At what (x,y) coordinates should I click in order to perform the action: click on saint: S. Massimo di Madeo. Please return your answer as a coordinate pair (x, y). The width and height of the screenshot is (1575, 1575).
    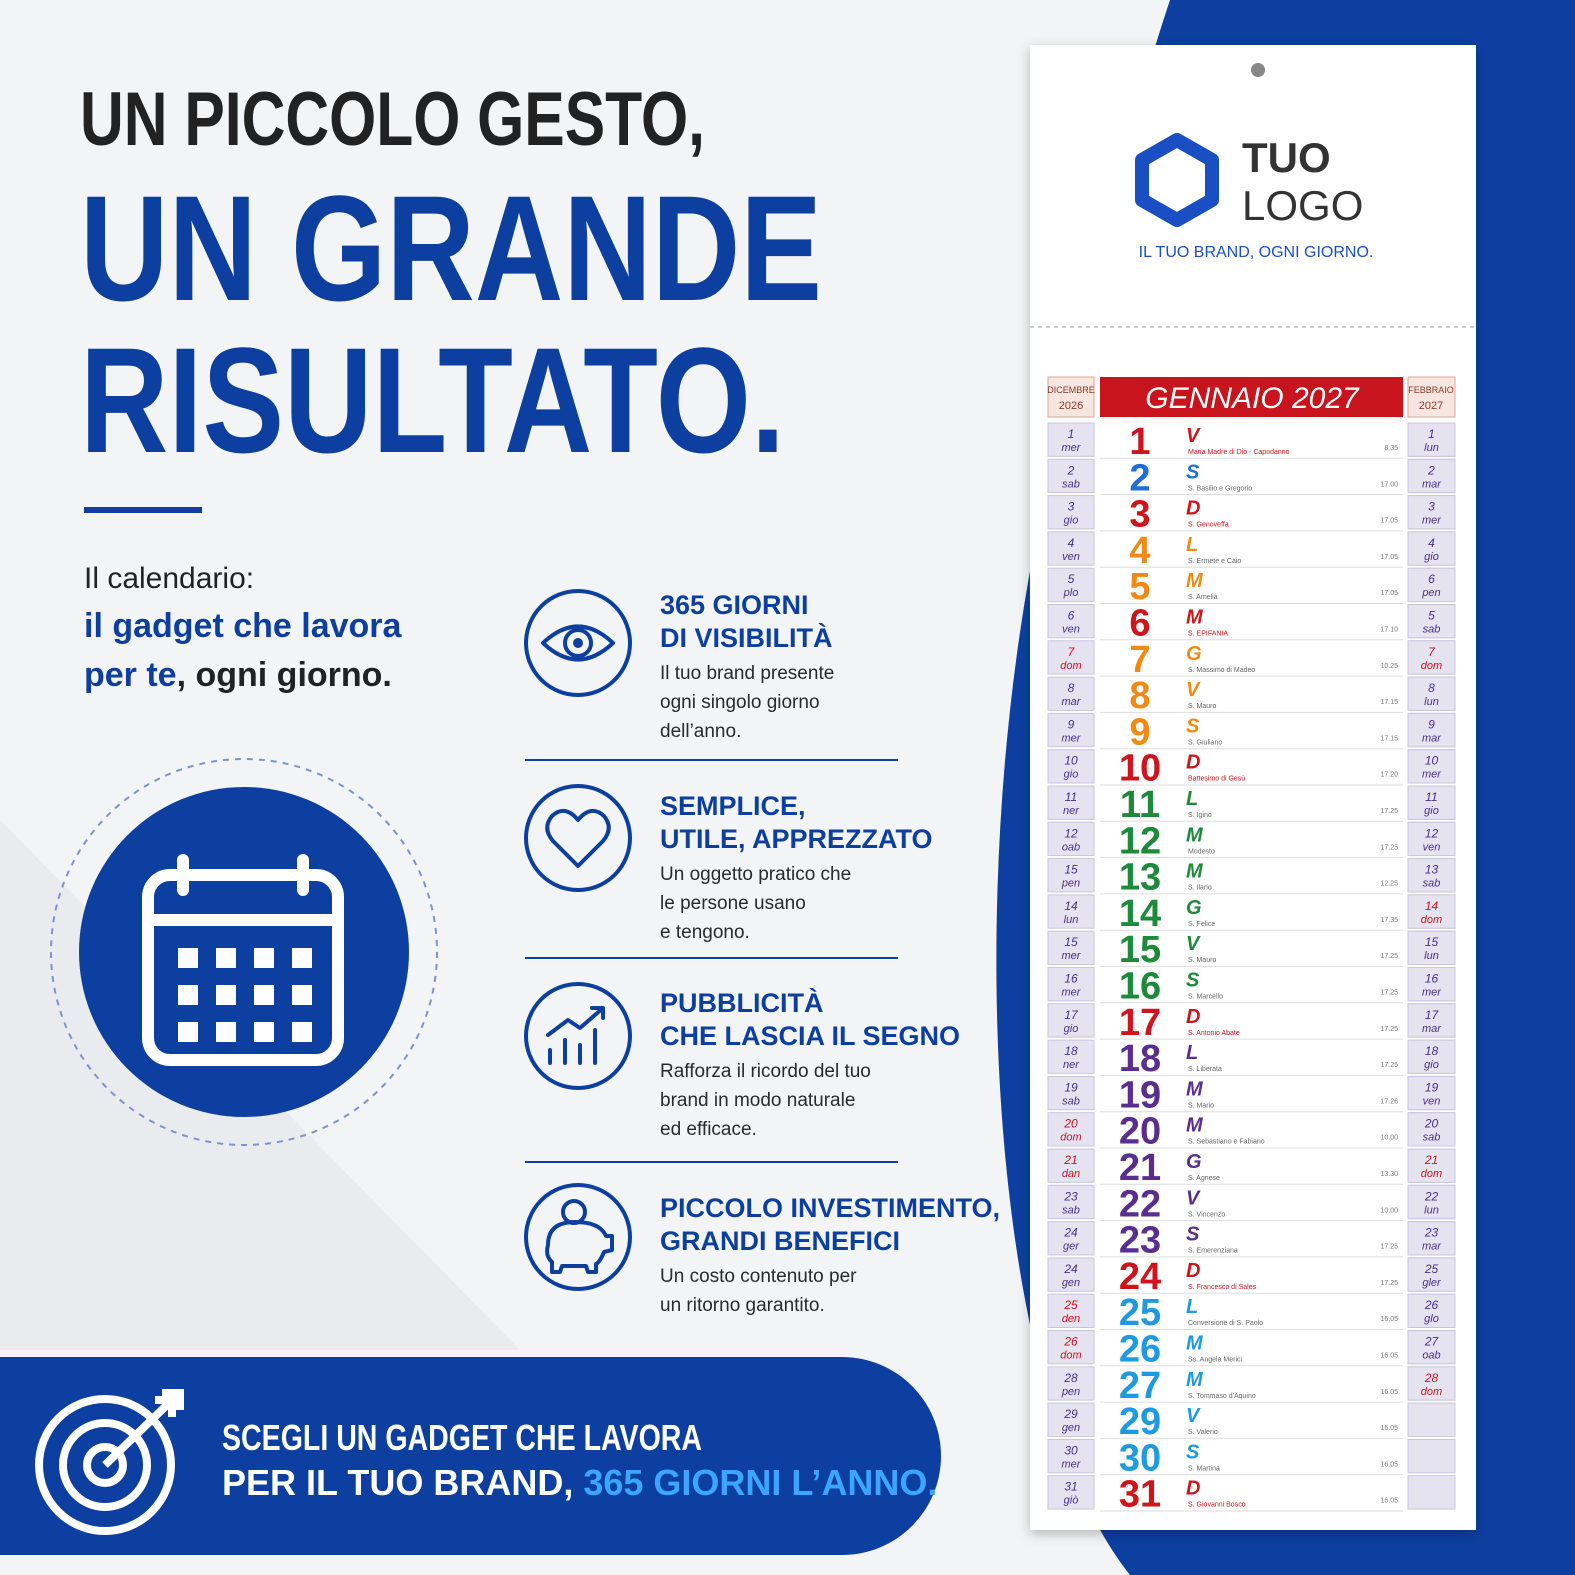
    Looking at the image, I should click on (1221, 670).